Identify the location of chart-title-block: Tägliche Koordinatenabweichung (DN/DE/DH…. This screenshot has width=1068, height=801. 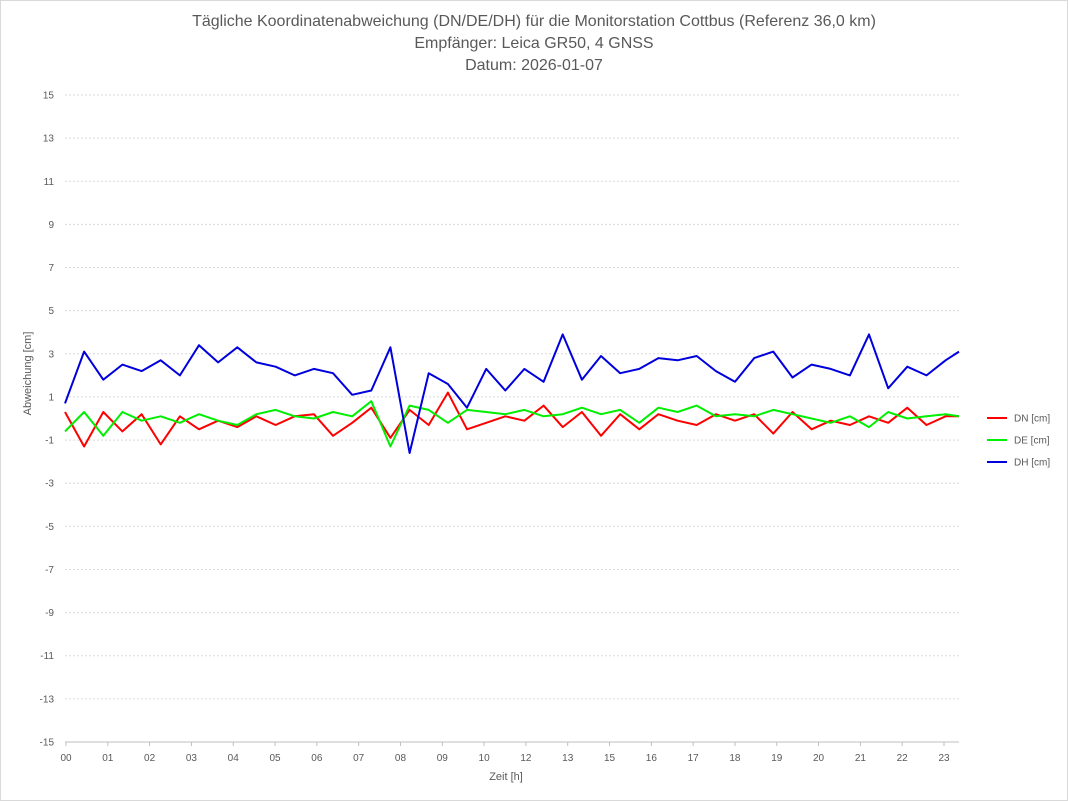
(534, 44).